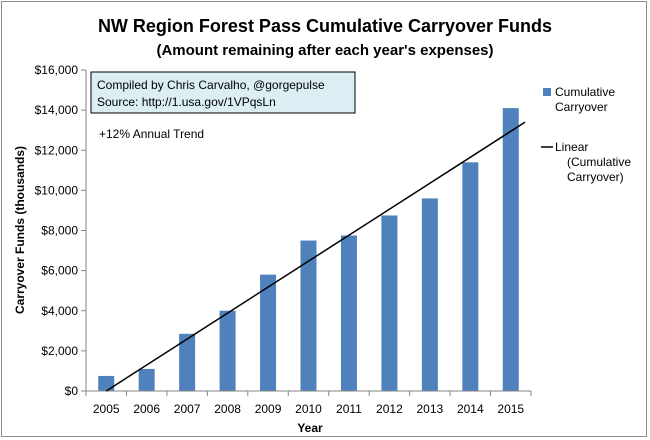 Image resolution: width=650 pixels, height=440 pixels. What do you see at coordinates (429, 294) in the screenshot?
I see `bar-2013` at bounding box center [429, 294].